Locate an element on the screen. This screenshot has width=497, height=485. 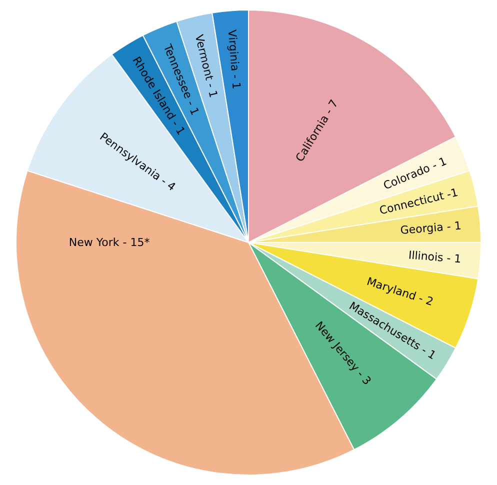
slice-label: Georgia - 1 is located at coordinates (431, 228).